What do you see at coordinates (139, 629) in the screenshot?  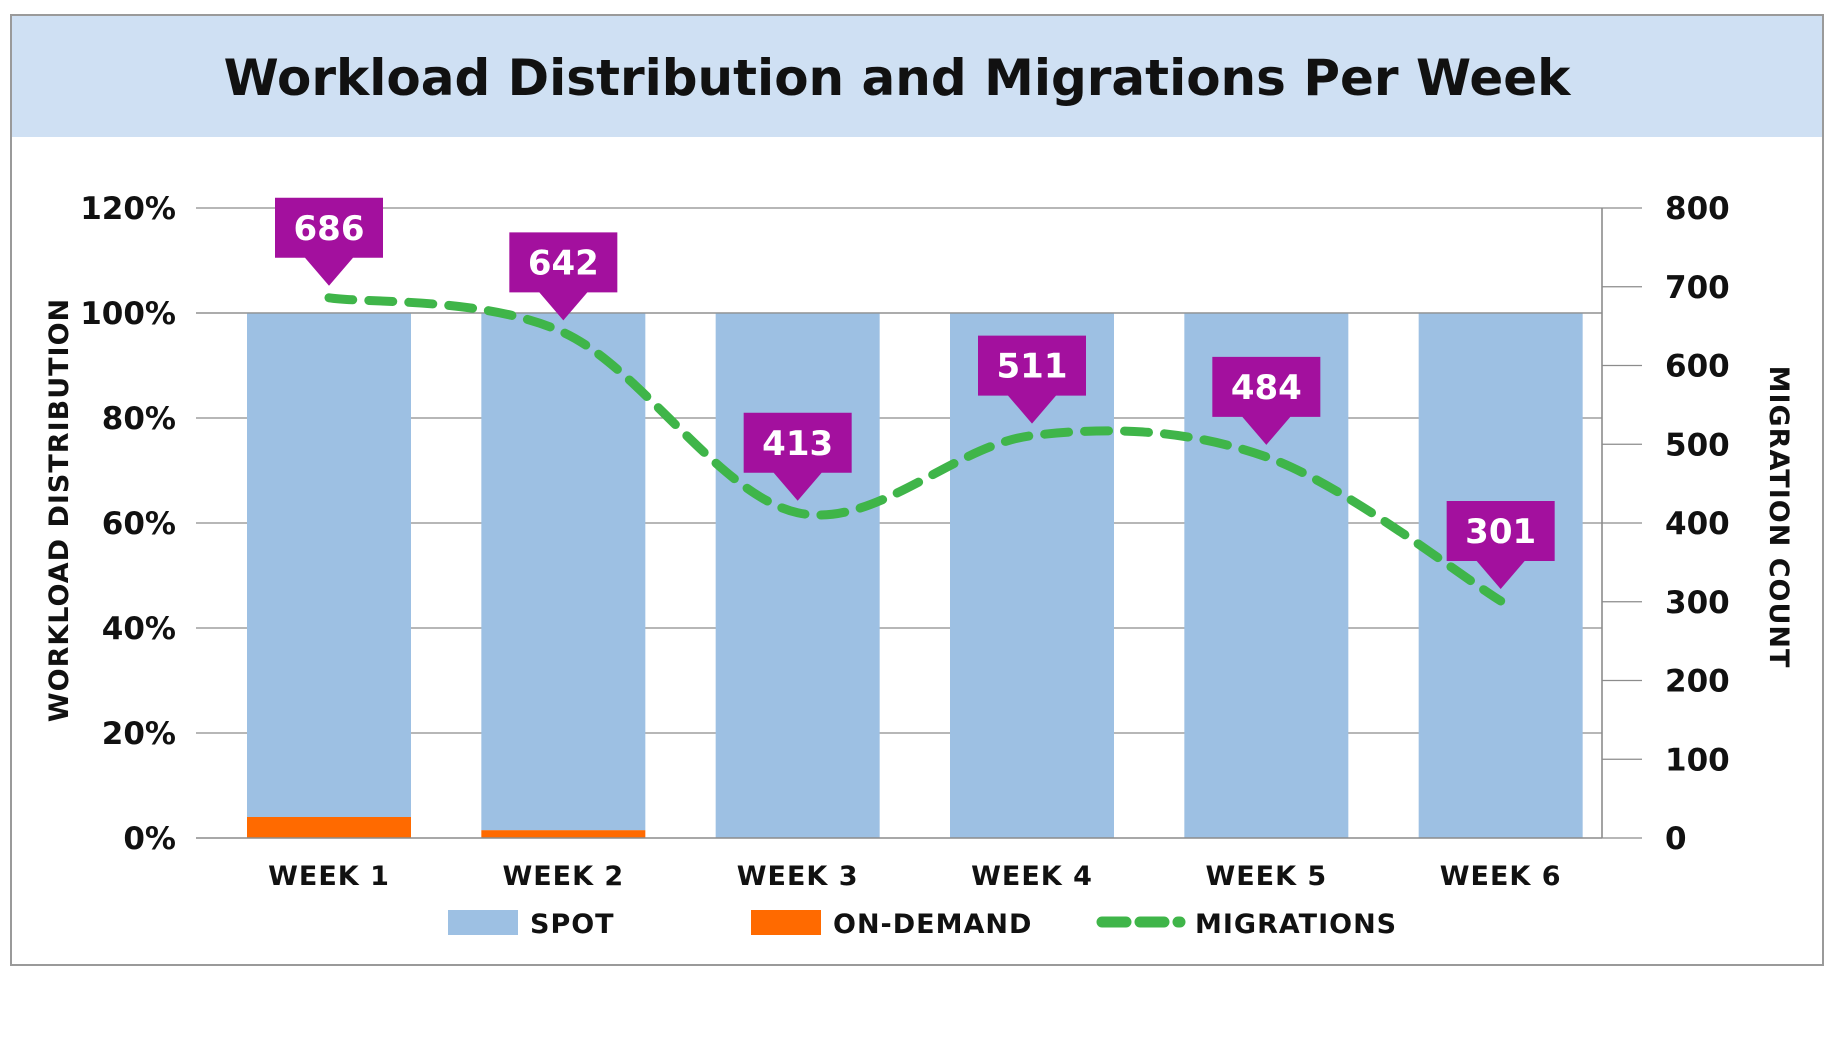 I see `y-tick-label: 40%` at bounding box center [139, 629].